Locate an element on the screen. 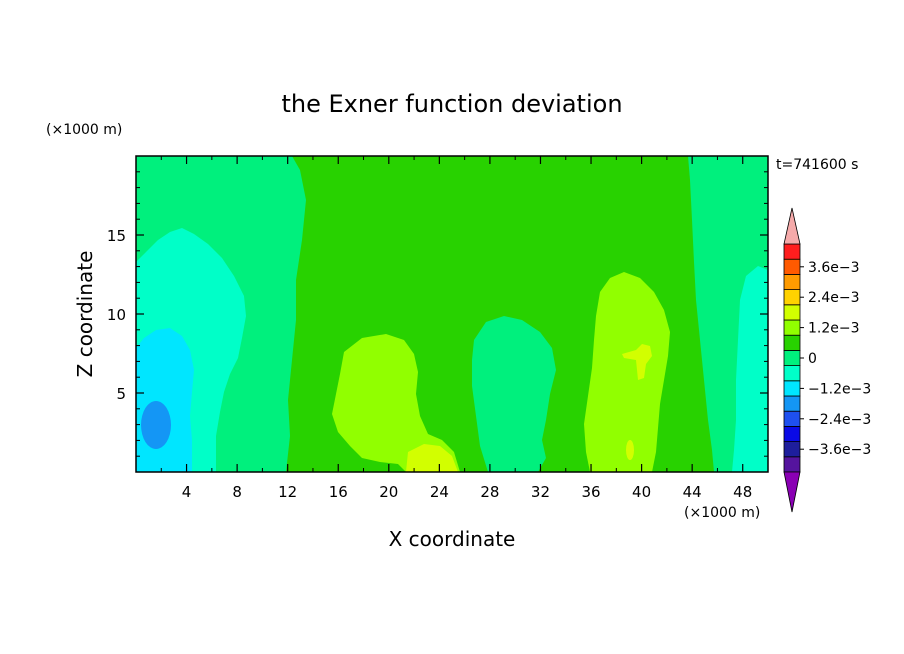 Image resolution: width=904 pixels, height=654 pixels. colorbar-tick-label: 1.2e−3 is located at coordinates (834, 329).